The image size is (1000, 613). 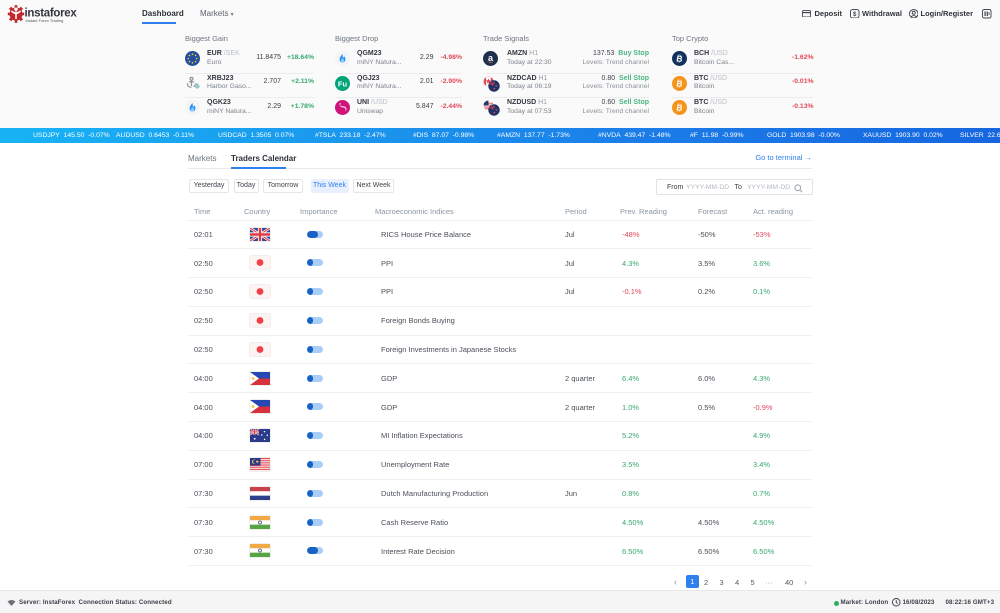 What do you see at coordinates (491, 58) in the screenshot?
I see `svg-text: a` at bounding box center [491, 58].